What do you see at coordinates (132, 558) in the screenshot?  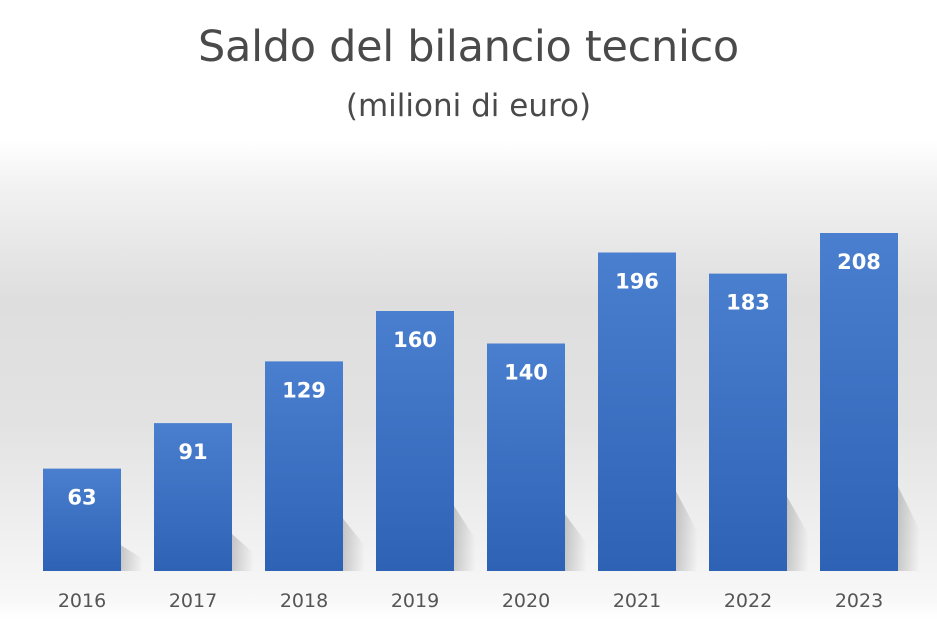 I see `bar-shadow-2016` at bounding box center [132, 558].